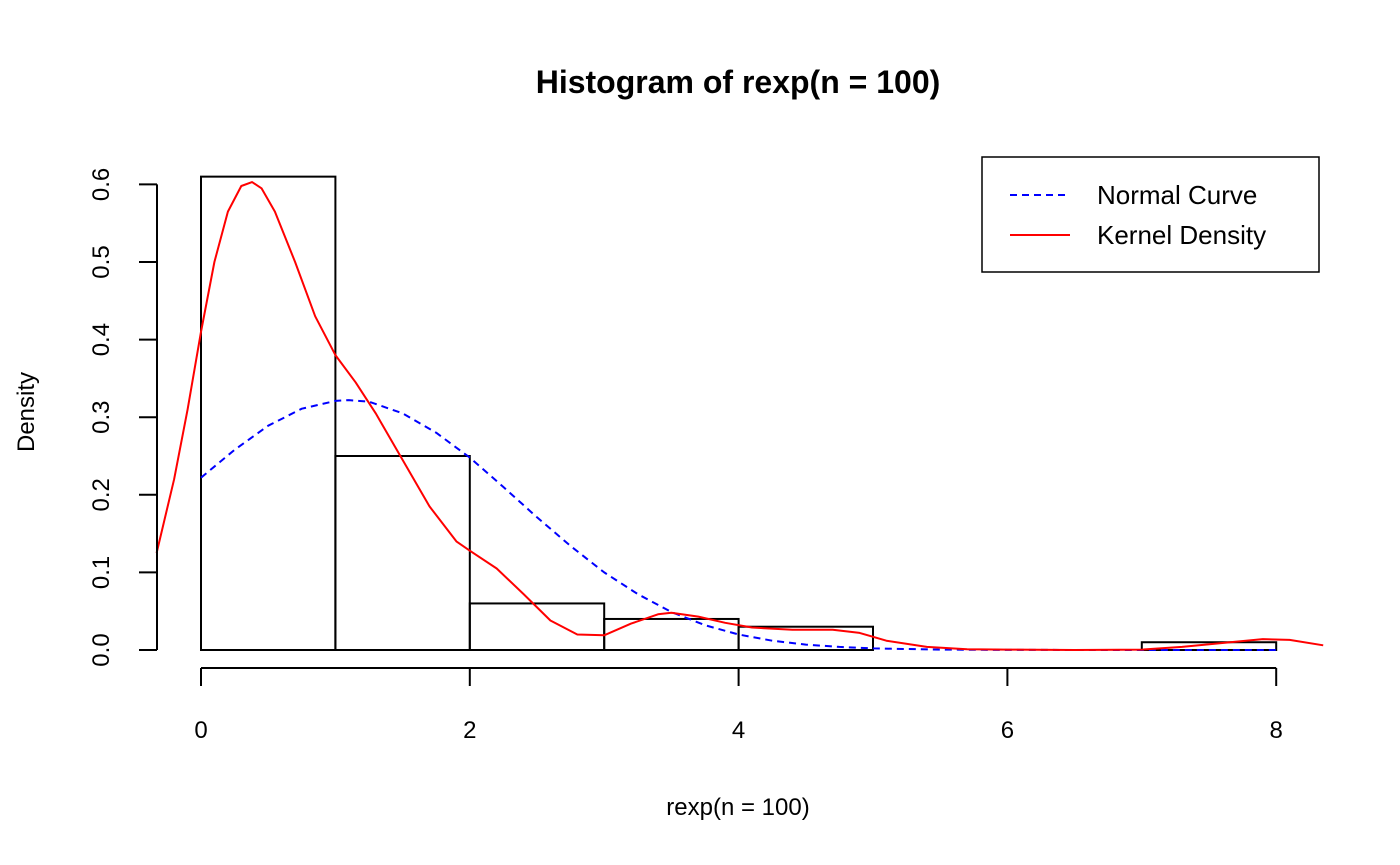  What do you see at coordinates (101, 649) in the screenshot?
I see `y-tick-label-0: 0.0` at bounding box center [101, 649].